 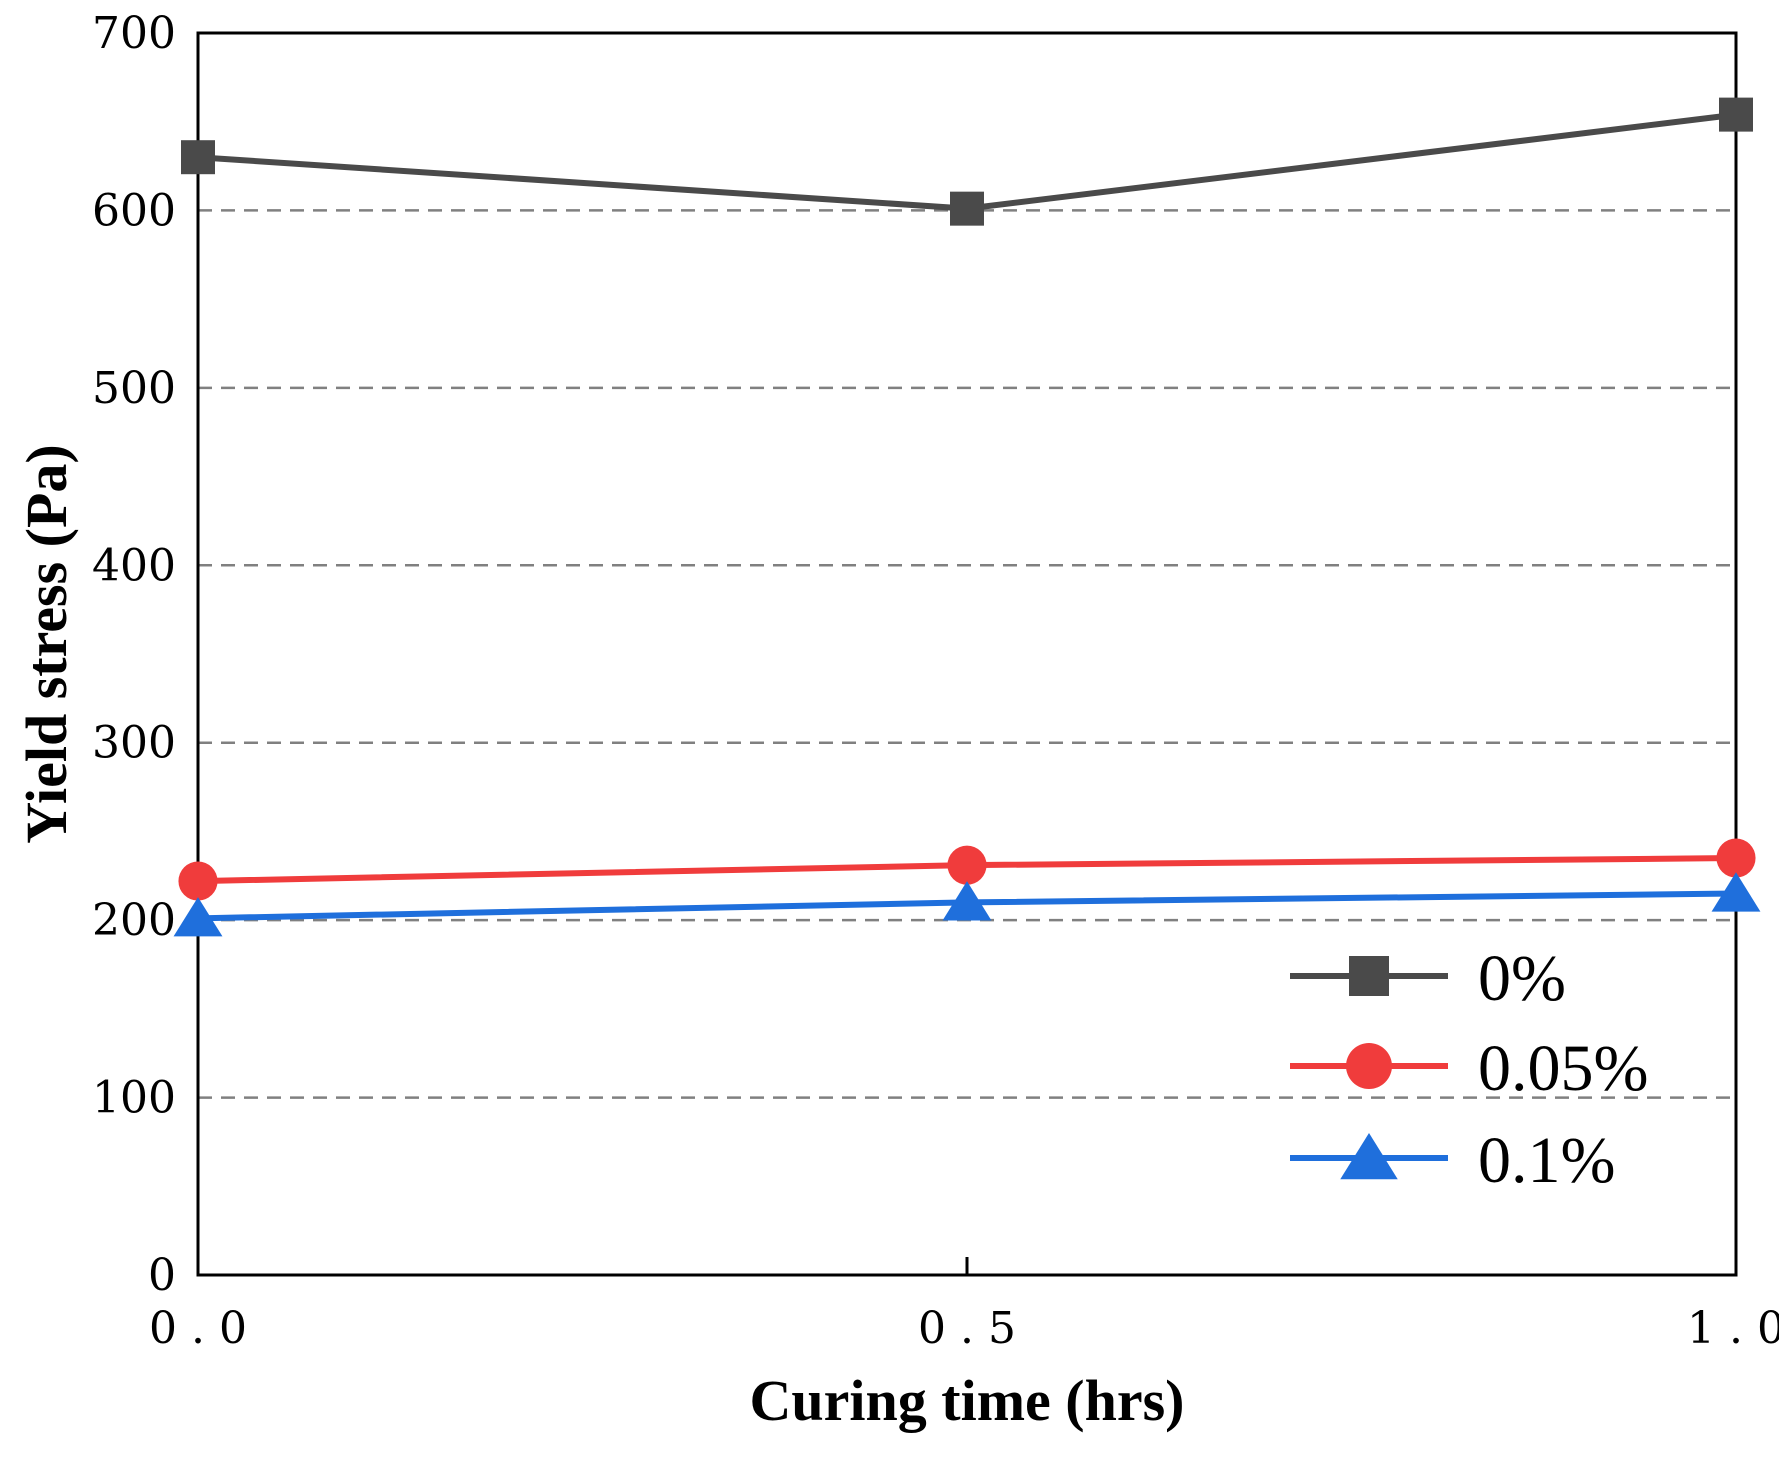 I want to click on y-tick-label-5: 500, so click(x=134, y=388).